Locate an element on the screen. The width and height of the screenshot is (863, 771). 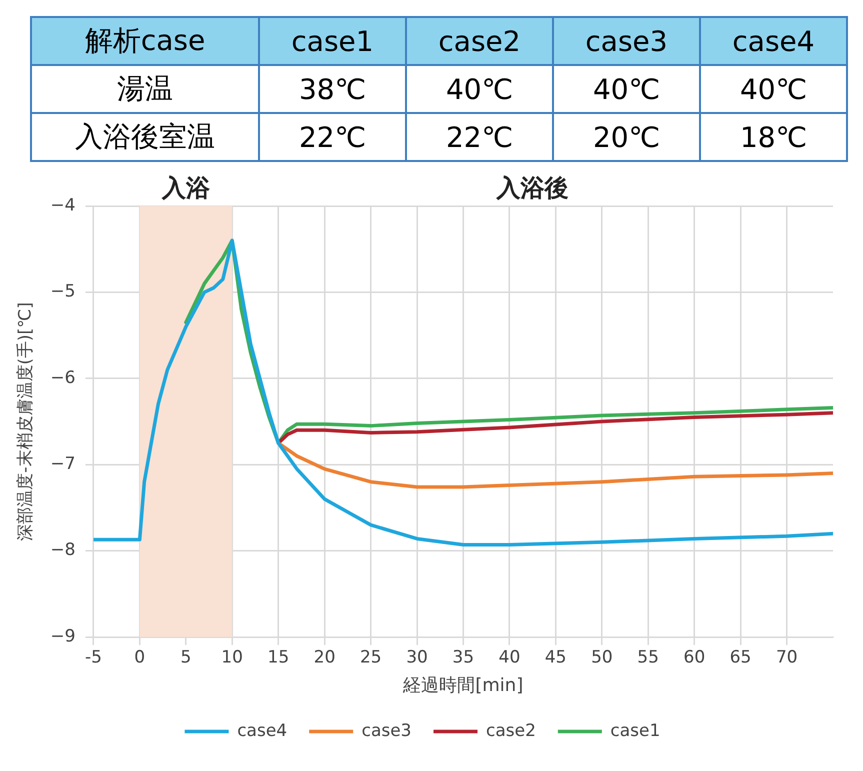
y-tick-label: −4 is located at coordinates (63, 205).